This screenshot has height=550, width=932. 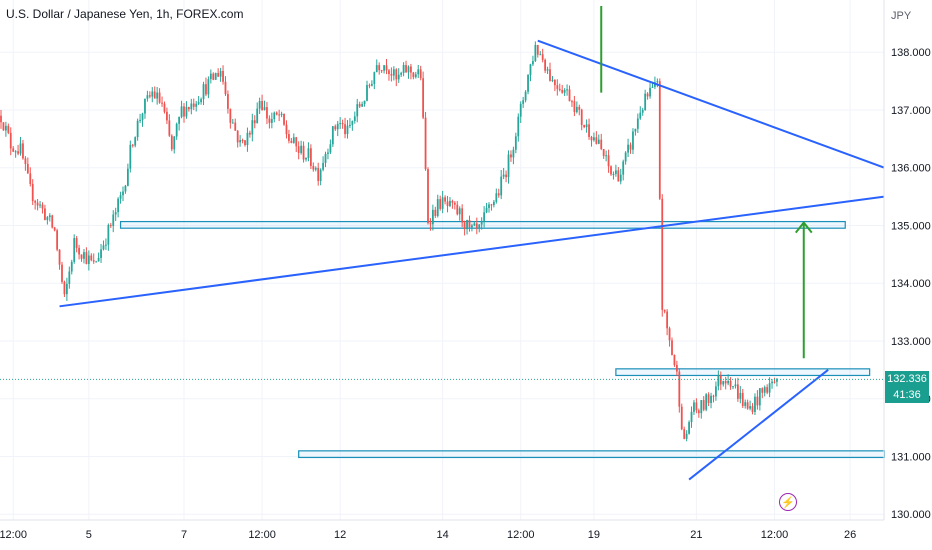 I want to click on x-tick-label: 14, so click(x=443, y=535).